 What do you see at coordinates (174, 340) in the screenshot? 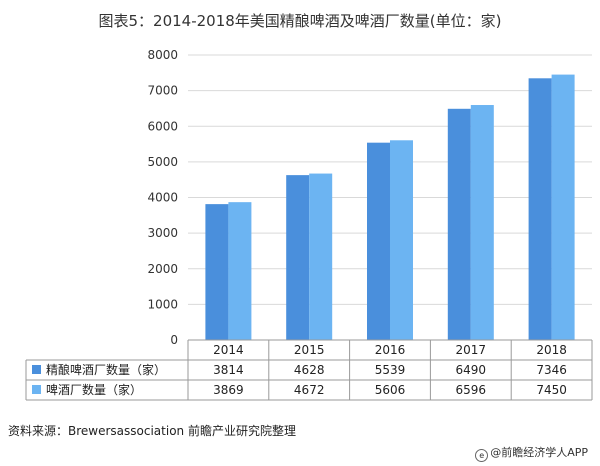
I see `y-tick-label: 0` at bounding box center [174, 340].